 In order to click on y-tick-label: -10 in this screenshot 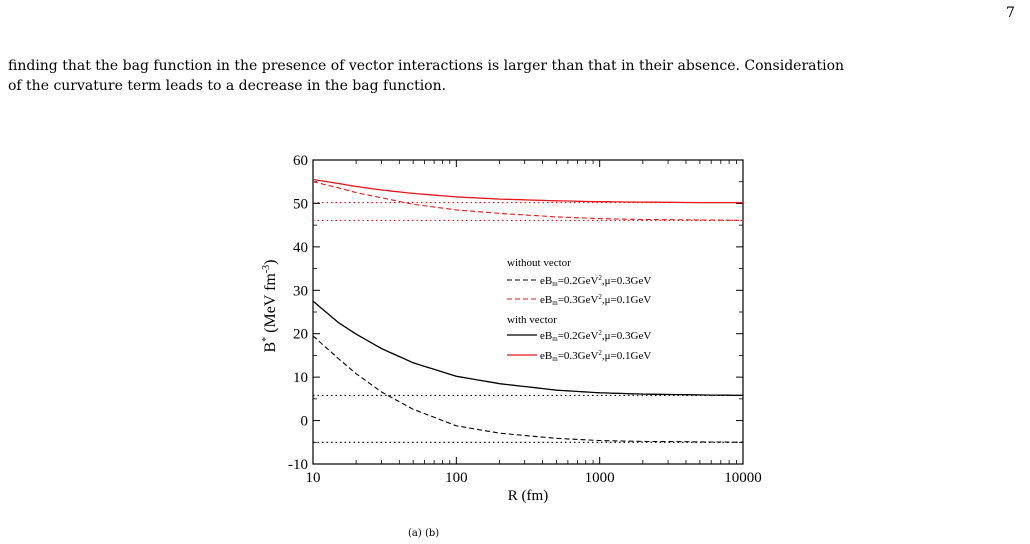, I will do `click(298, 465)`.